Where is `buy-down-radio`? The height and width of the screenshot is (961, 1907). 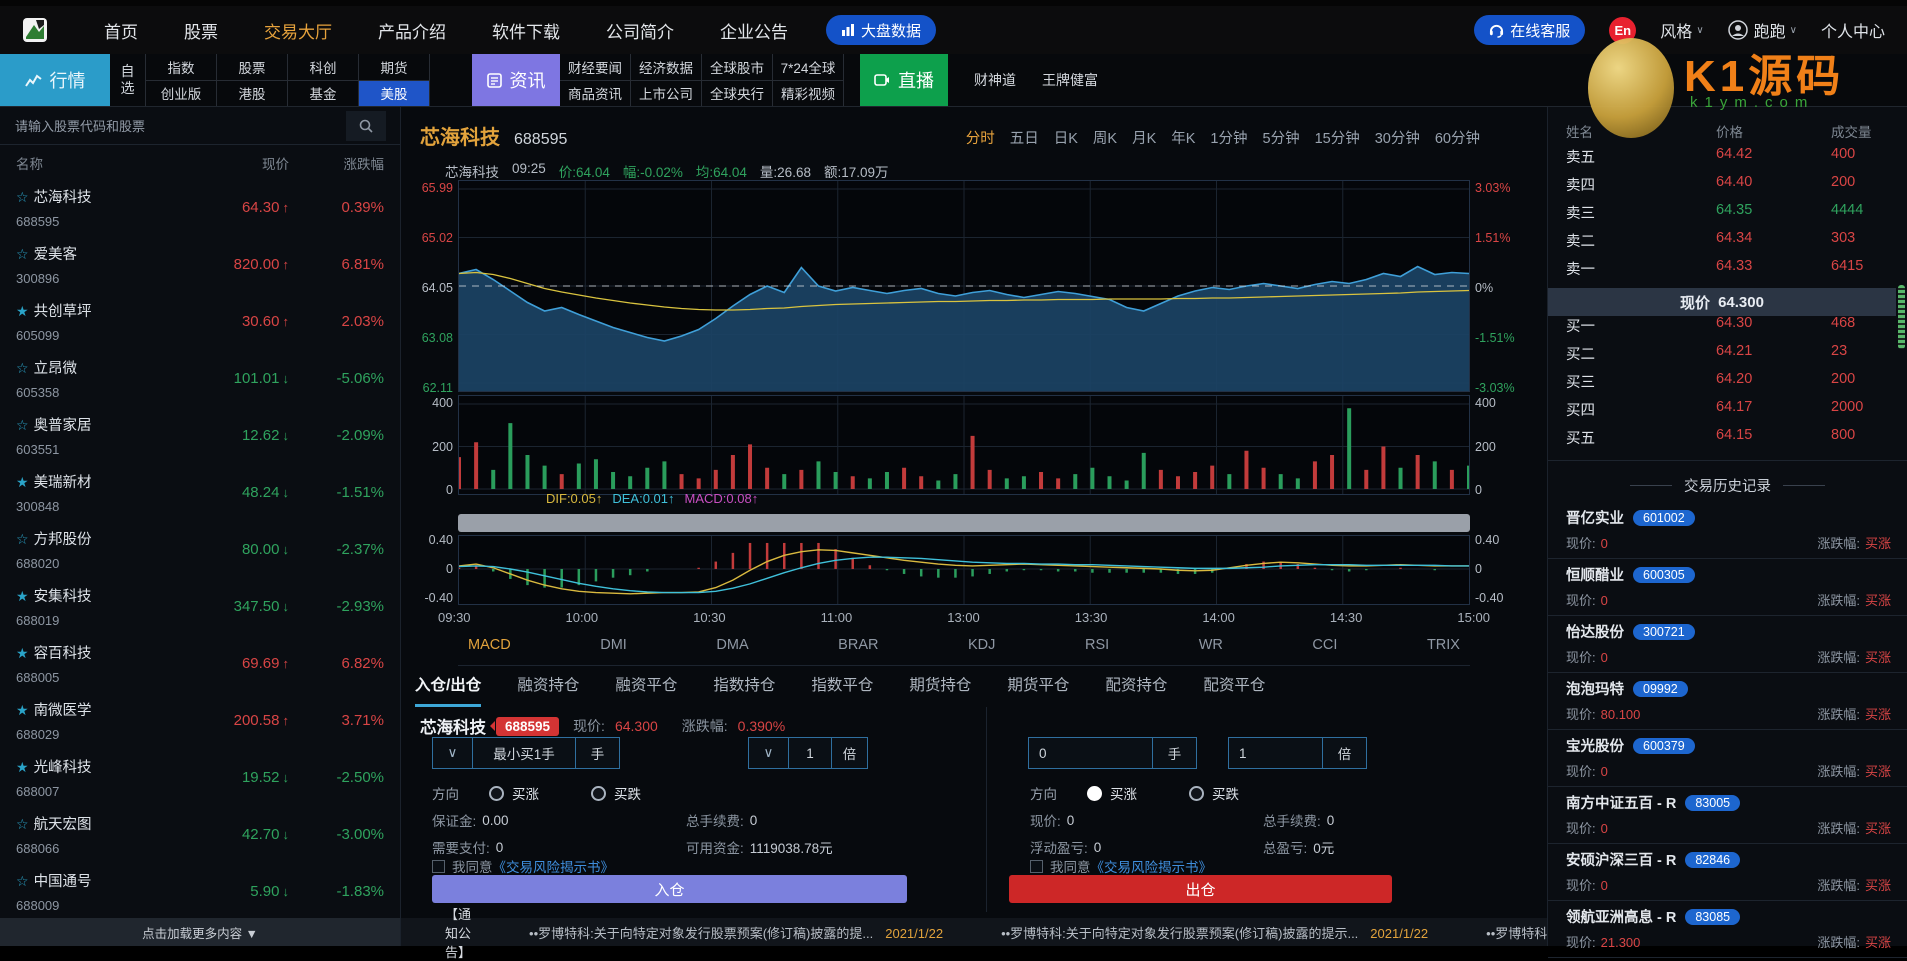 buy-down-radio is located at coordinates (598, 793).